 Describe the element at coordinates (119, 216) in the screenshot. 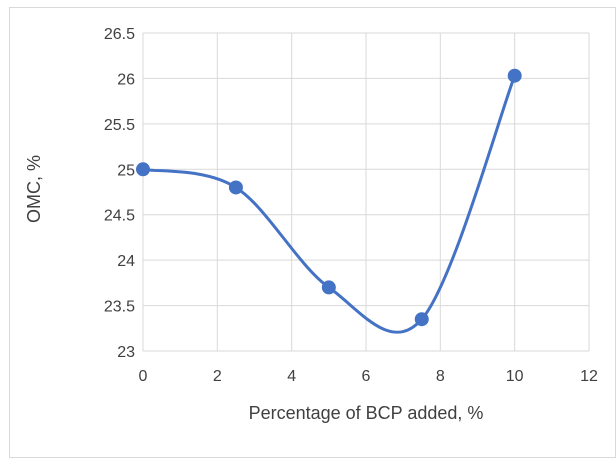

I see `y-tick-label: 24.5` at that location.